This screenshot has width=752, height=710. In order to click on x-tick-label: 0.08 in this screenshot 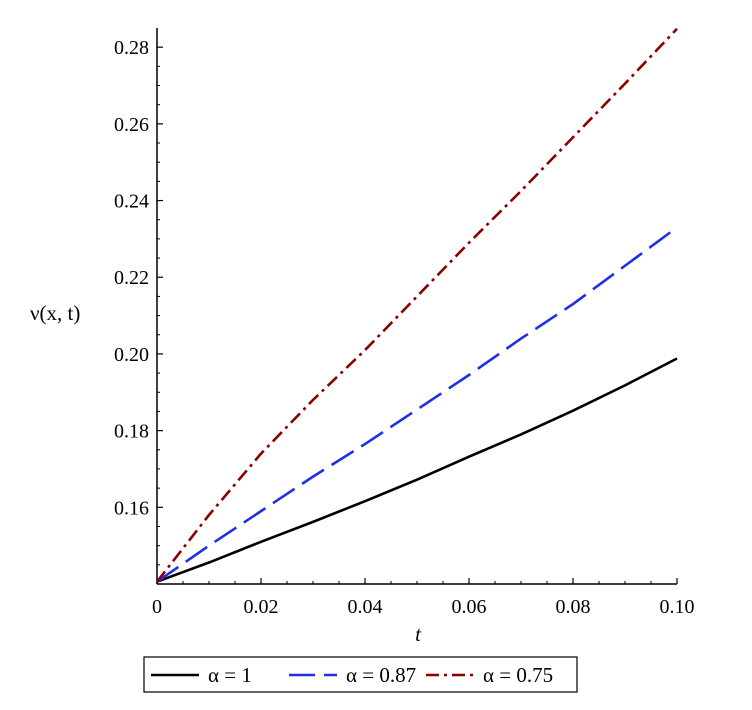, I will do `click(573, 607)`.